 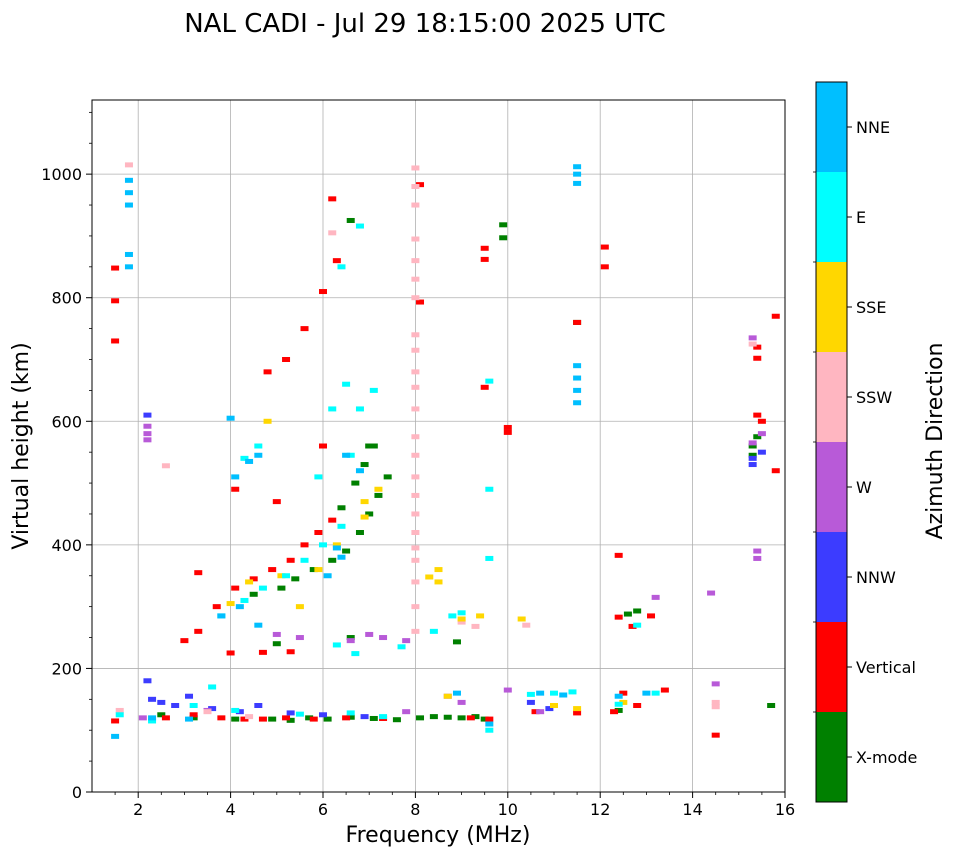 What do you see at coordinates (861, 217) in the screenshot?
I see `colorbar-tick-label: E` at bounding box center [861, 217].